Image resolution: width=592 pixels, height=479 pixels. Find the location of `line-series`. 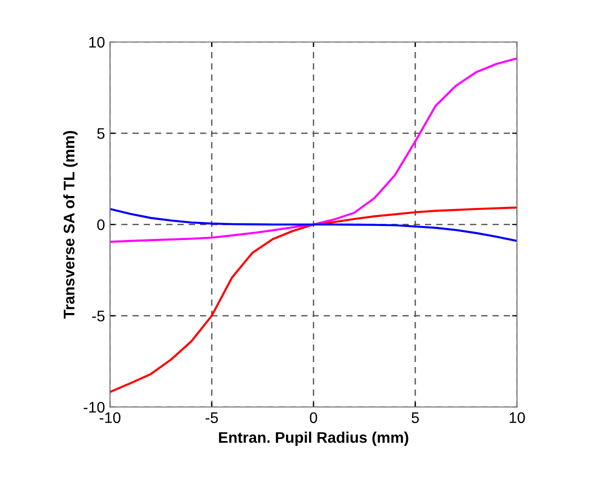

line-series is located at coordinates (313, 225).